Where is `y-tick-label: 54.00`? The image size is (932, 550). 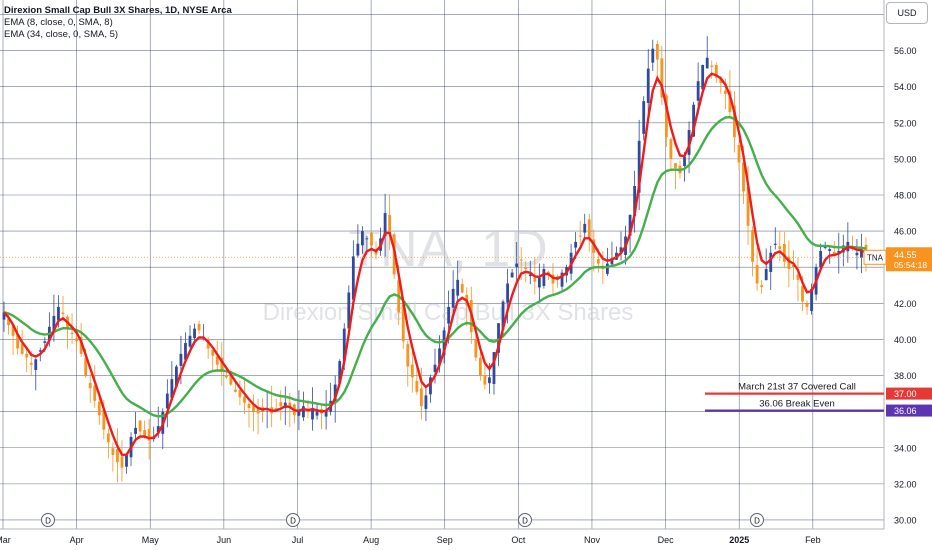
y-tick-label: 54.00 is located at coordinates (905, 87).